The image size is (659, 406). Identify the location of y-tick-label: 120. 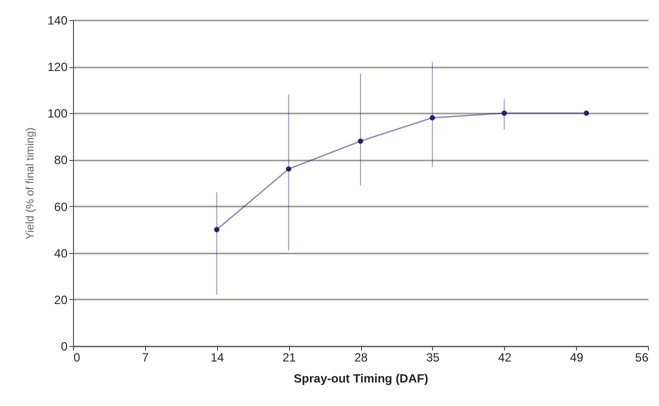
(57, 67).